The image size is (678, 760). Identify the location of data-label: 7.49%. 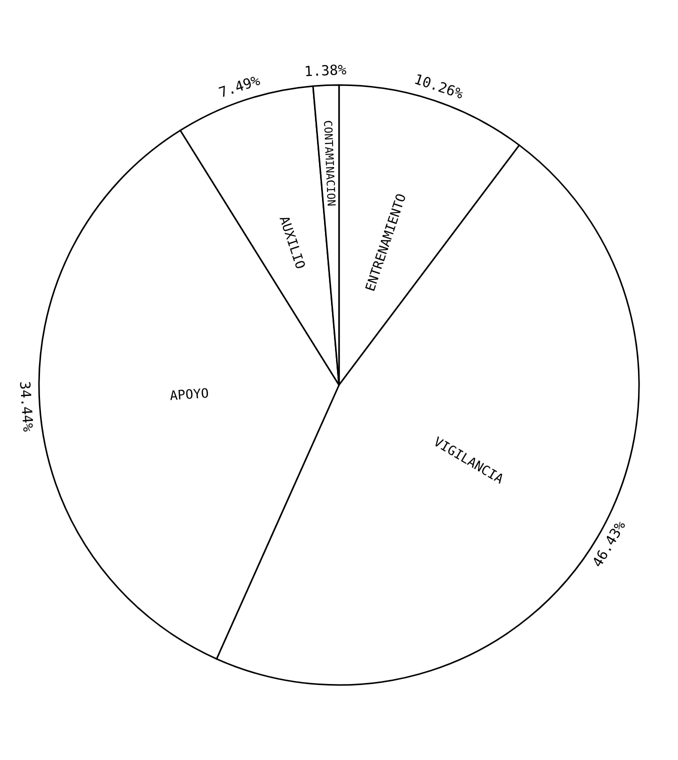
(240, 87).